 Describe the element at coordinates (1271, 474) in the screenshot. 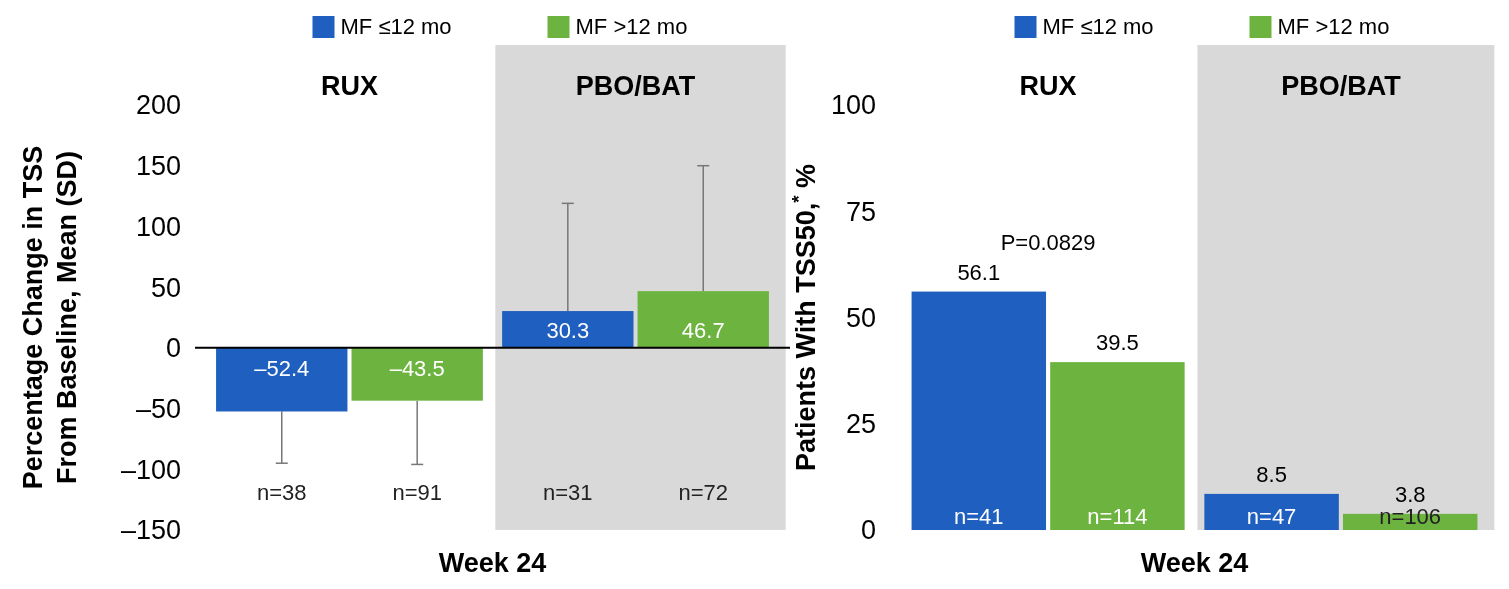

I see `data-label: 8.5` at that location.